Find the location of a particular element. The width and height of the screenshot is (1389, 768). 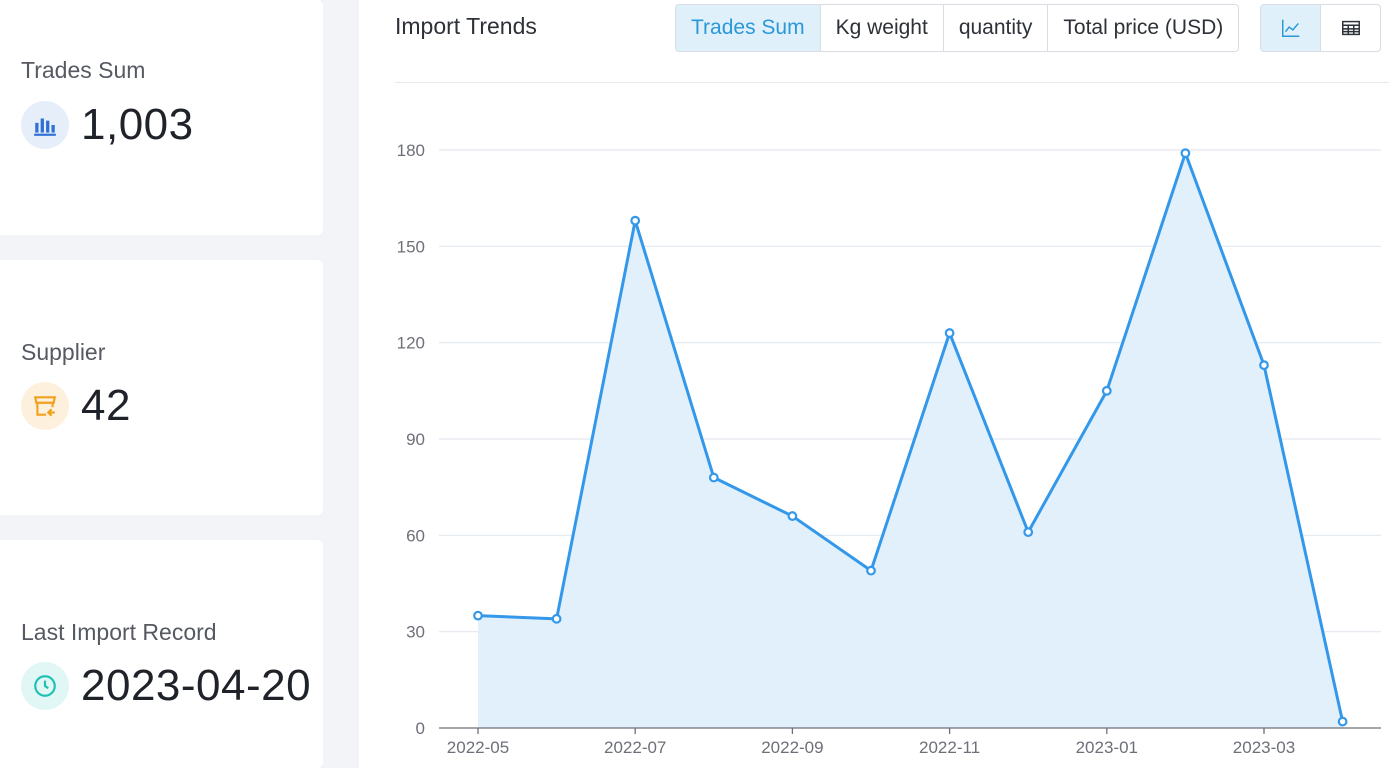

supplier-card: Supplier 42 is located at coordinates (161, 387).